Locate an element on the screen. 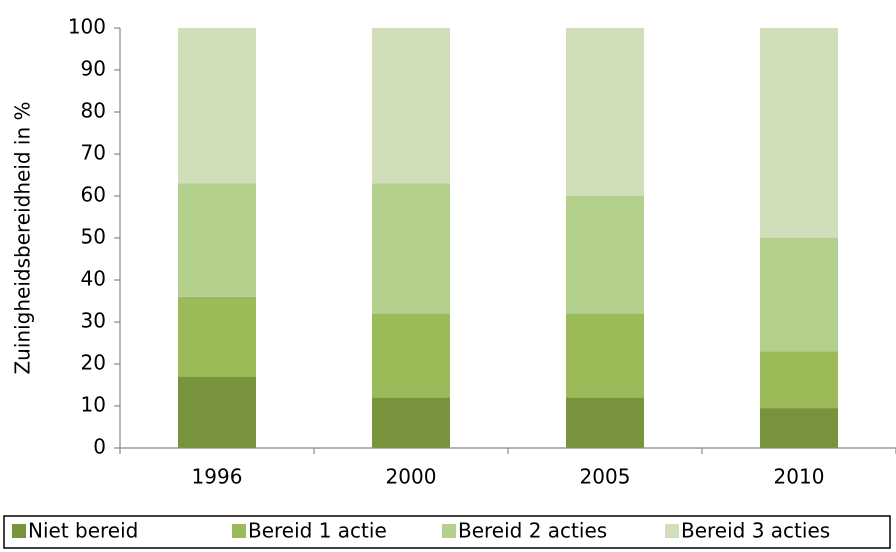 The image size is (896, 552). y-tick-label: 10 is located at coordinates (93, 405).